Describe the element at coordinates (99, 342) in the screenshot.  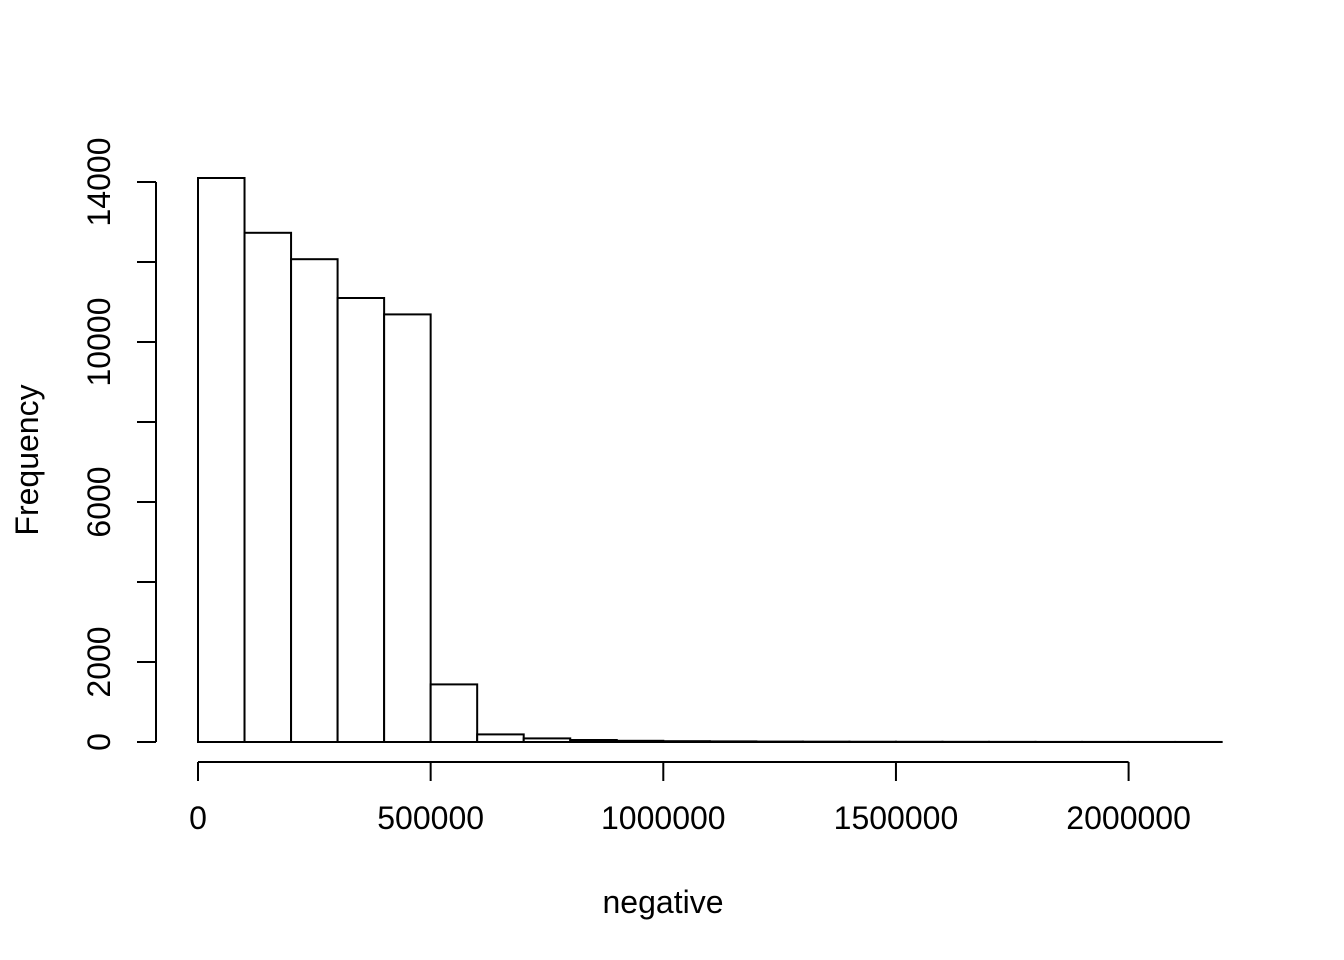
I see `y-tick-label: 10000` at that location.